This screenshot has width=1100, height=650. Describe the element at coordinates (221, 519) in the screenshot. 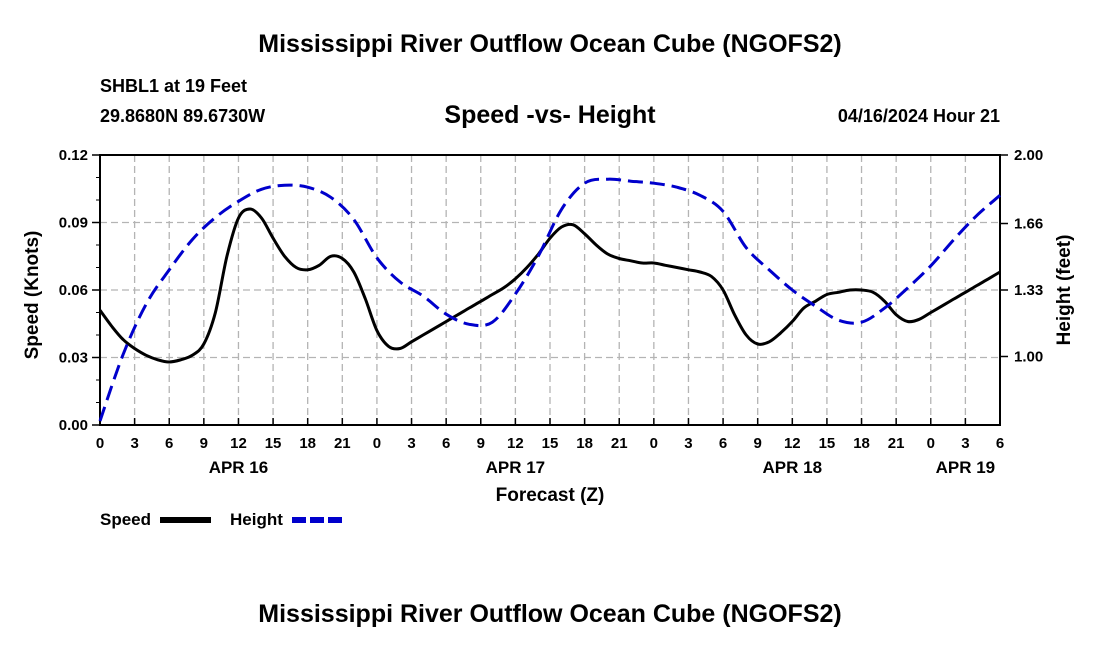

I see `legend: Speed Height` at that location.